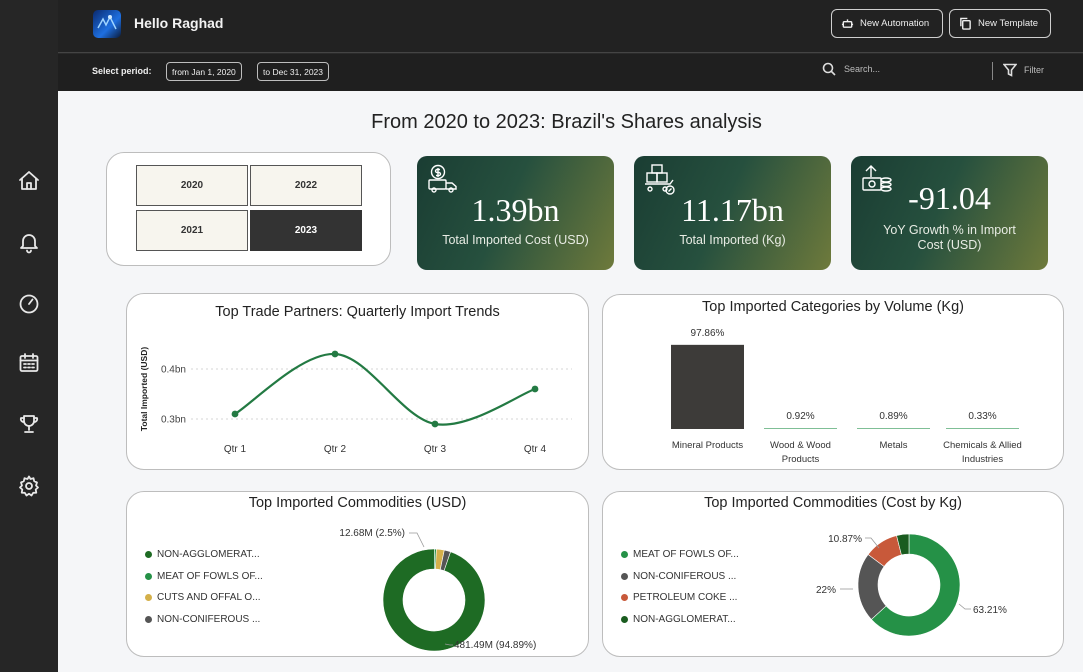 The image size is (1083, 672). Describe the element at coordinates (992, 71) in the screenshot. I see `divider` at that location.